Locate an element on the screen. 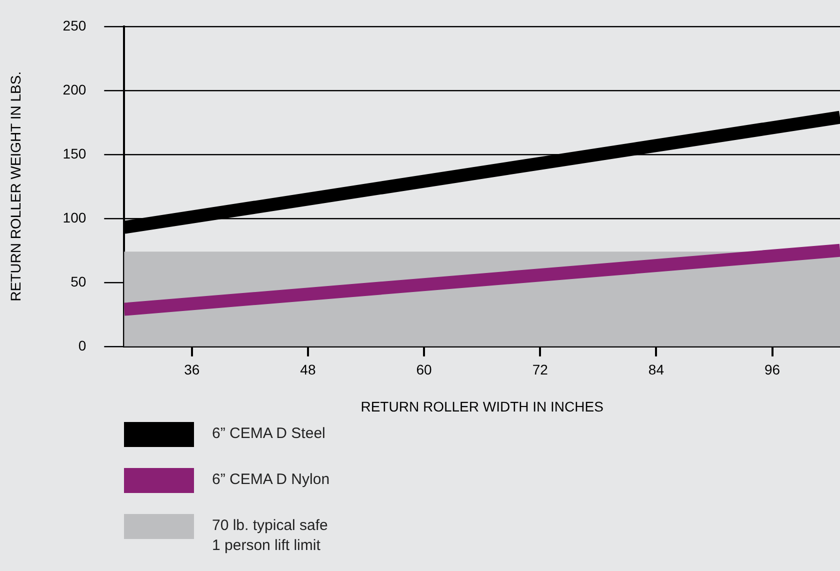 Image resolution: width=840 pixels, height=571 pixels. y-tick-label: 150 is located at coordinates (74, 153).